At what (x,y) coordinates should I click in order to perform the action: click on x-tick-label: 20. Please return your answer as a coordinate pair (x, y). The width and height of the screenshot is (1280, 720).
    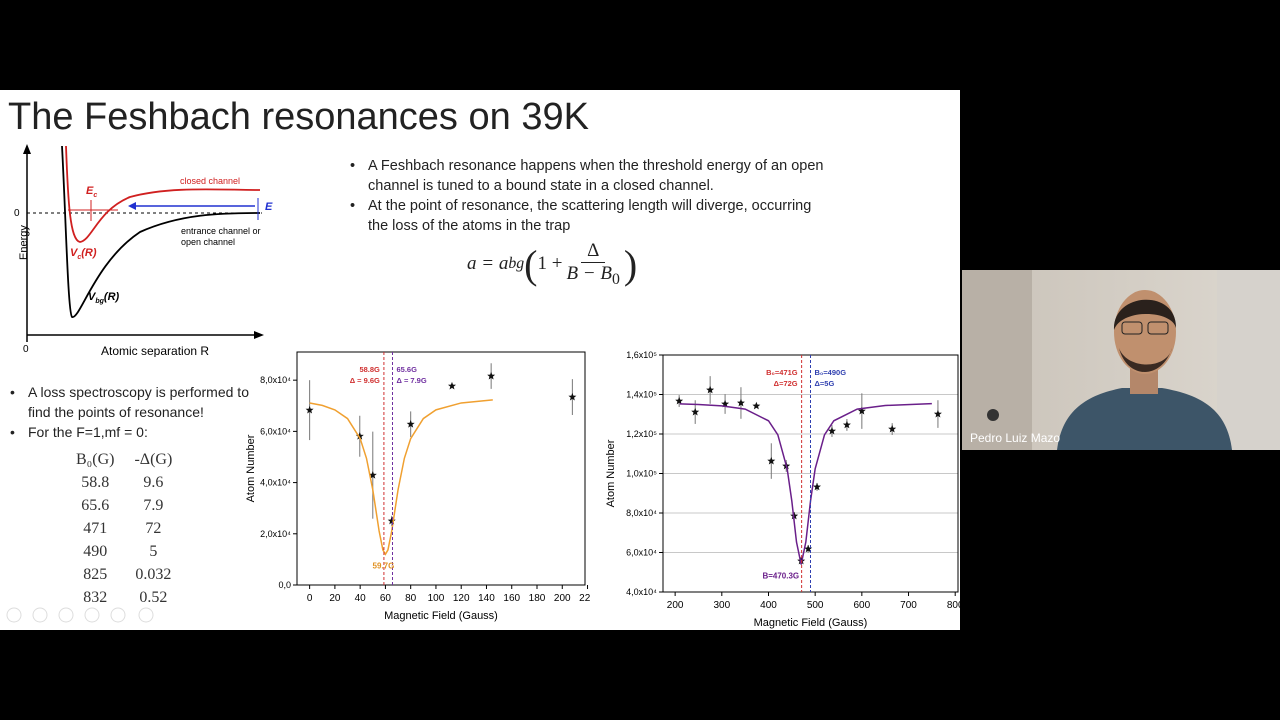
    Looking at the image, I should click on (335, 598).